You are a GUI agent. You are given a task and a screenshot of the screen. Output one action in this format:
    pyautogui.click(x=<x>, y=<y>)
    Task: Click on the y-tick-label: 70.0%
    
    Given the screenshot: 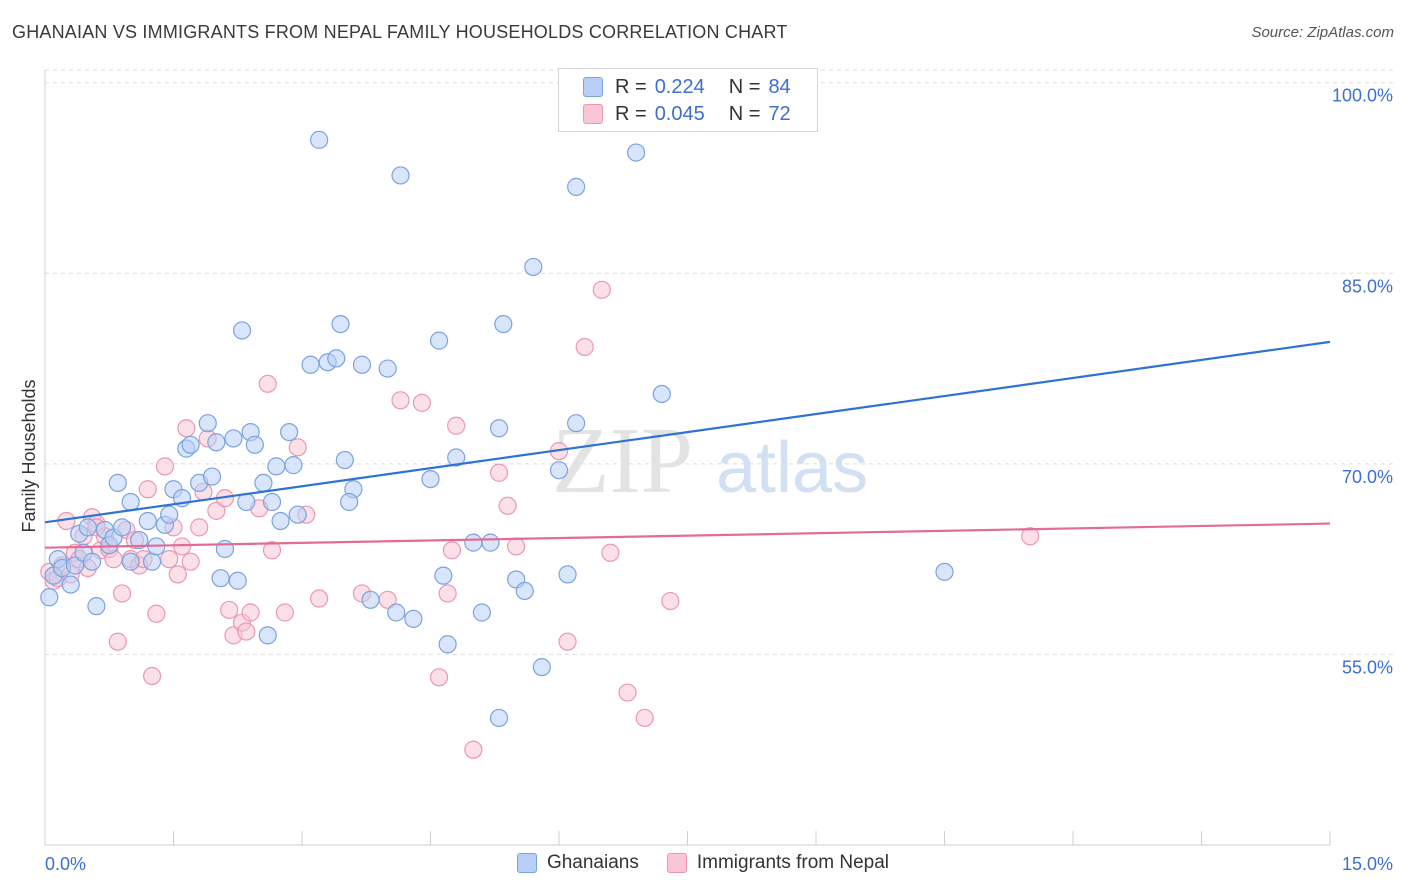 What is the action you would take?
    pyautogui.click(x=1367, y=477)
    